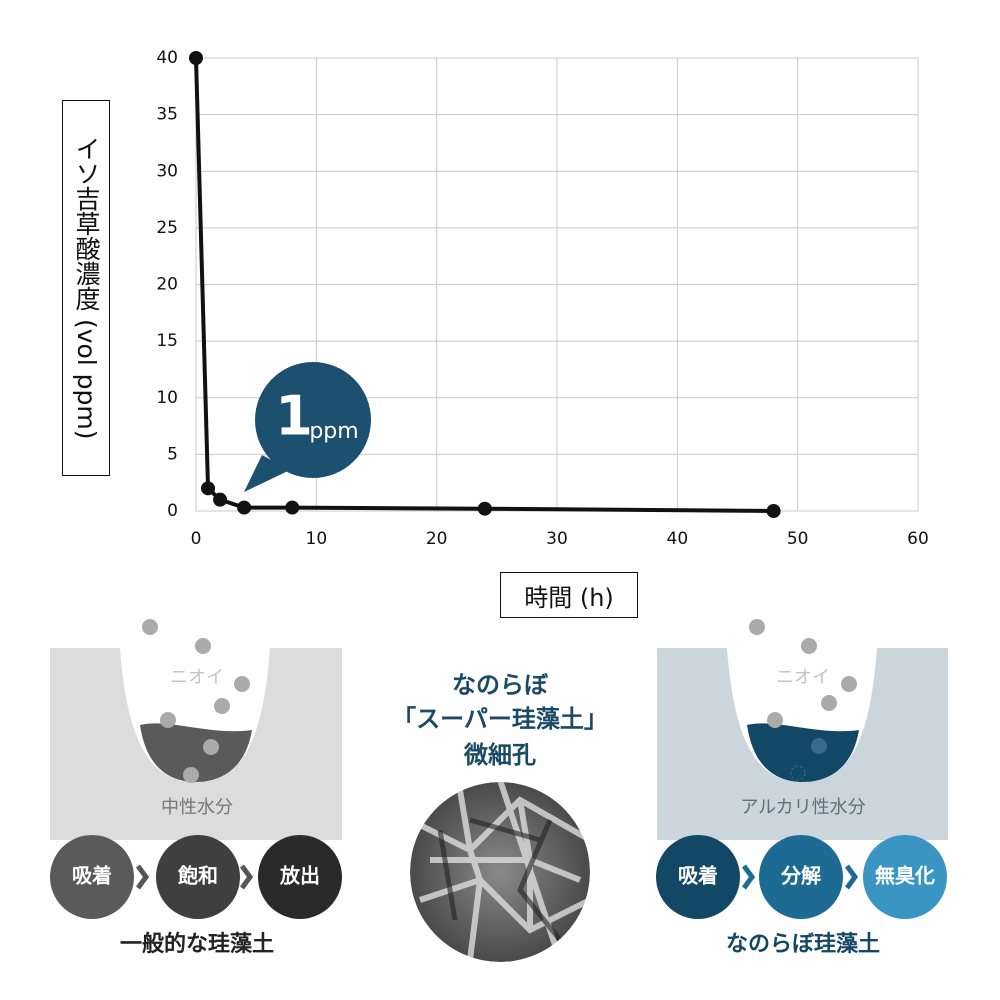 This screenshot has height=1000, width=1000. Describe the element at coordinates (167, 341) in the screenshot. I see `y-tick-label: 15` at that location.